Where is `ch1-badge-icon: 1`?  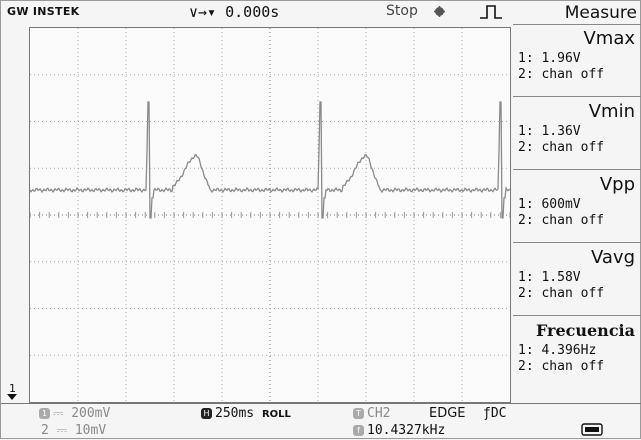
ch1-badge-icon: 1 is located at coordinates (44, 413).